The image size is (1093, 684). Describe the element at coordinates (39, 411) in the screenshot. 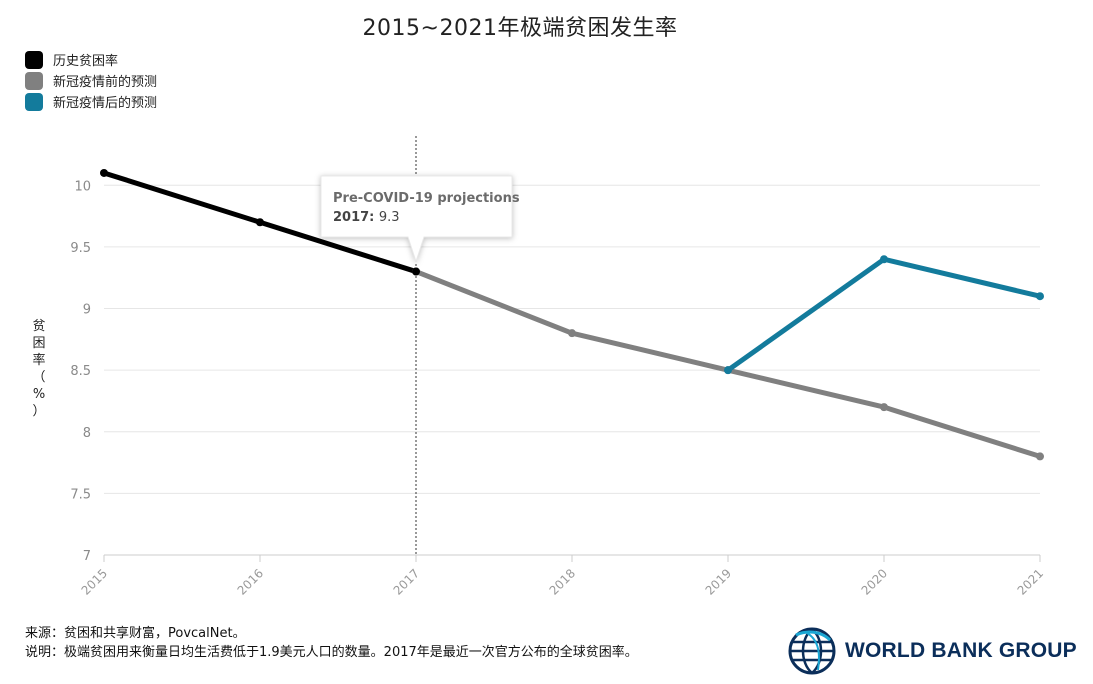

I see `y-axis-label-char: ）` at that location.